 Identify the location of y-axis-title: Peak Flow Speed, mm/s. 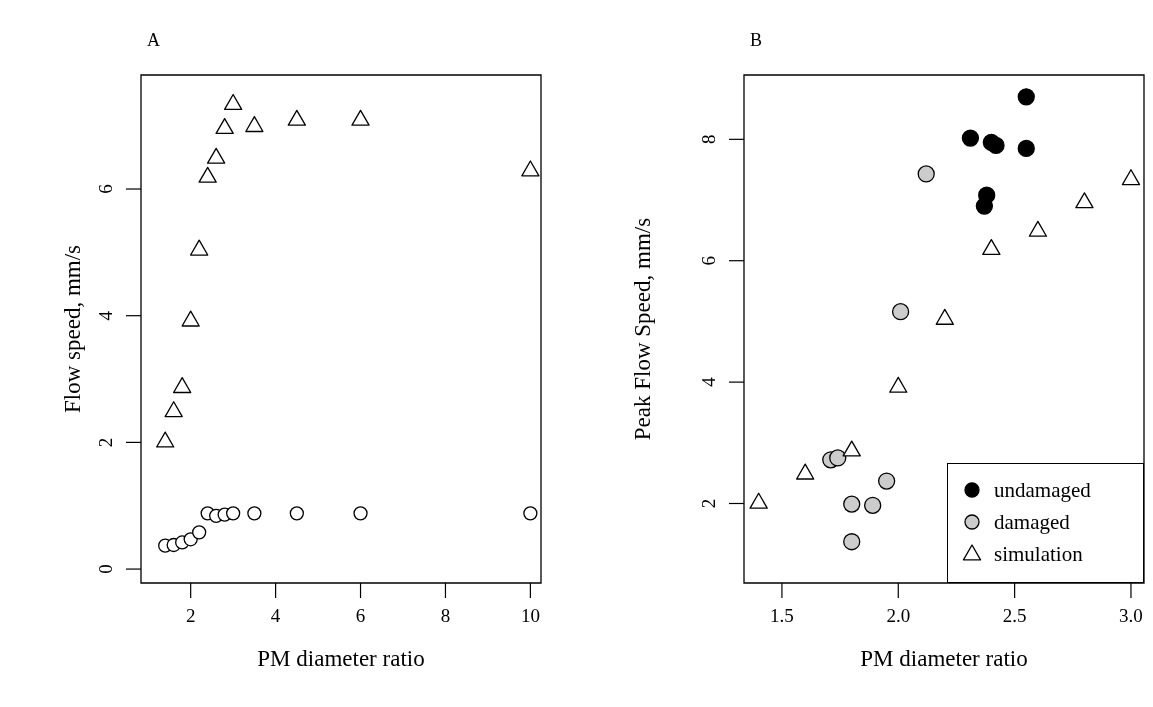
(642, 329).